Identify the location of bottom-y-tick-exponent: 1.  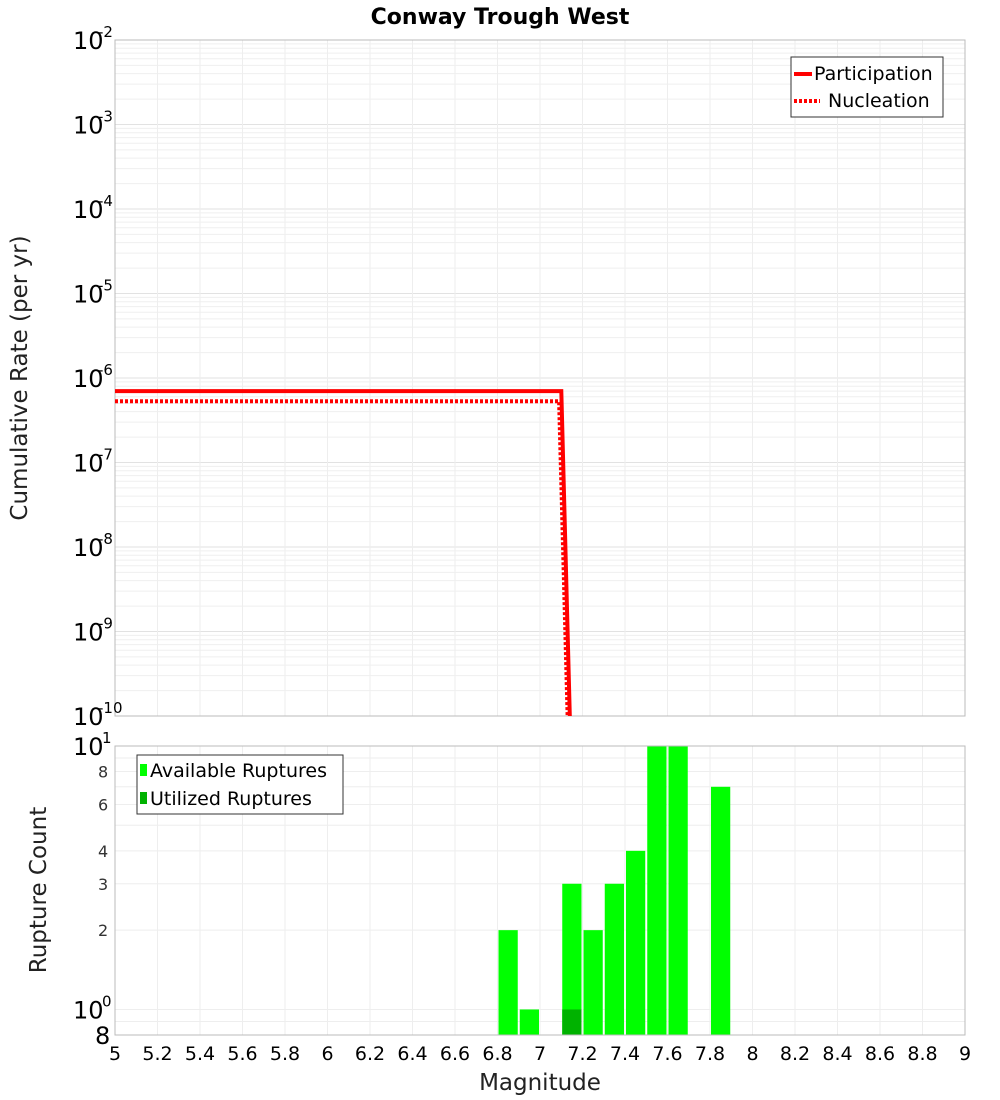
(107, 738).